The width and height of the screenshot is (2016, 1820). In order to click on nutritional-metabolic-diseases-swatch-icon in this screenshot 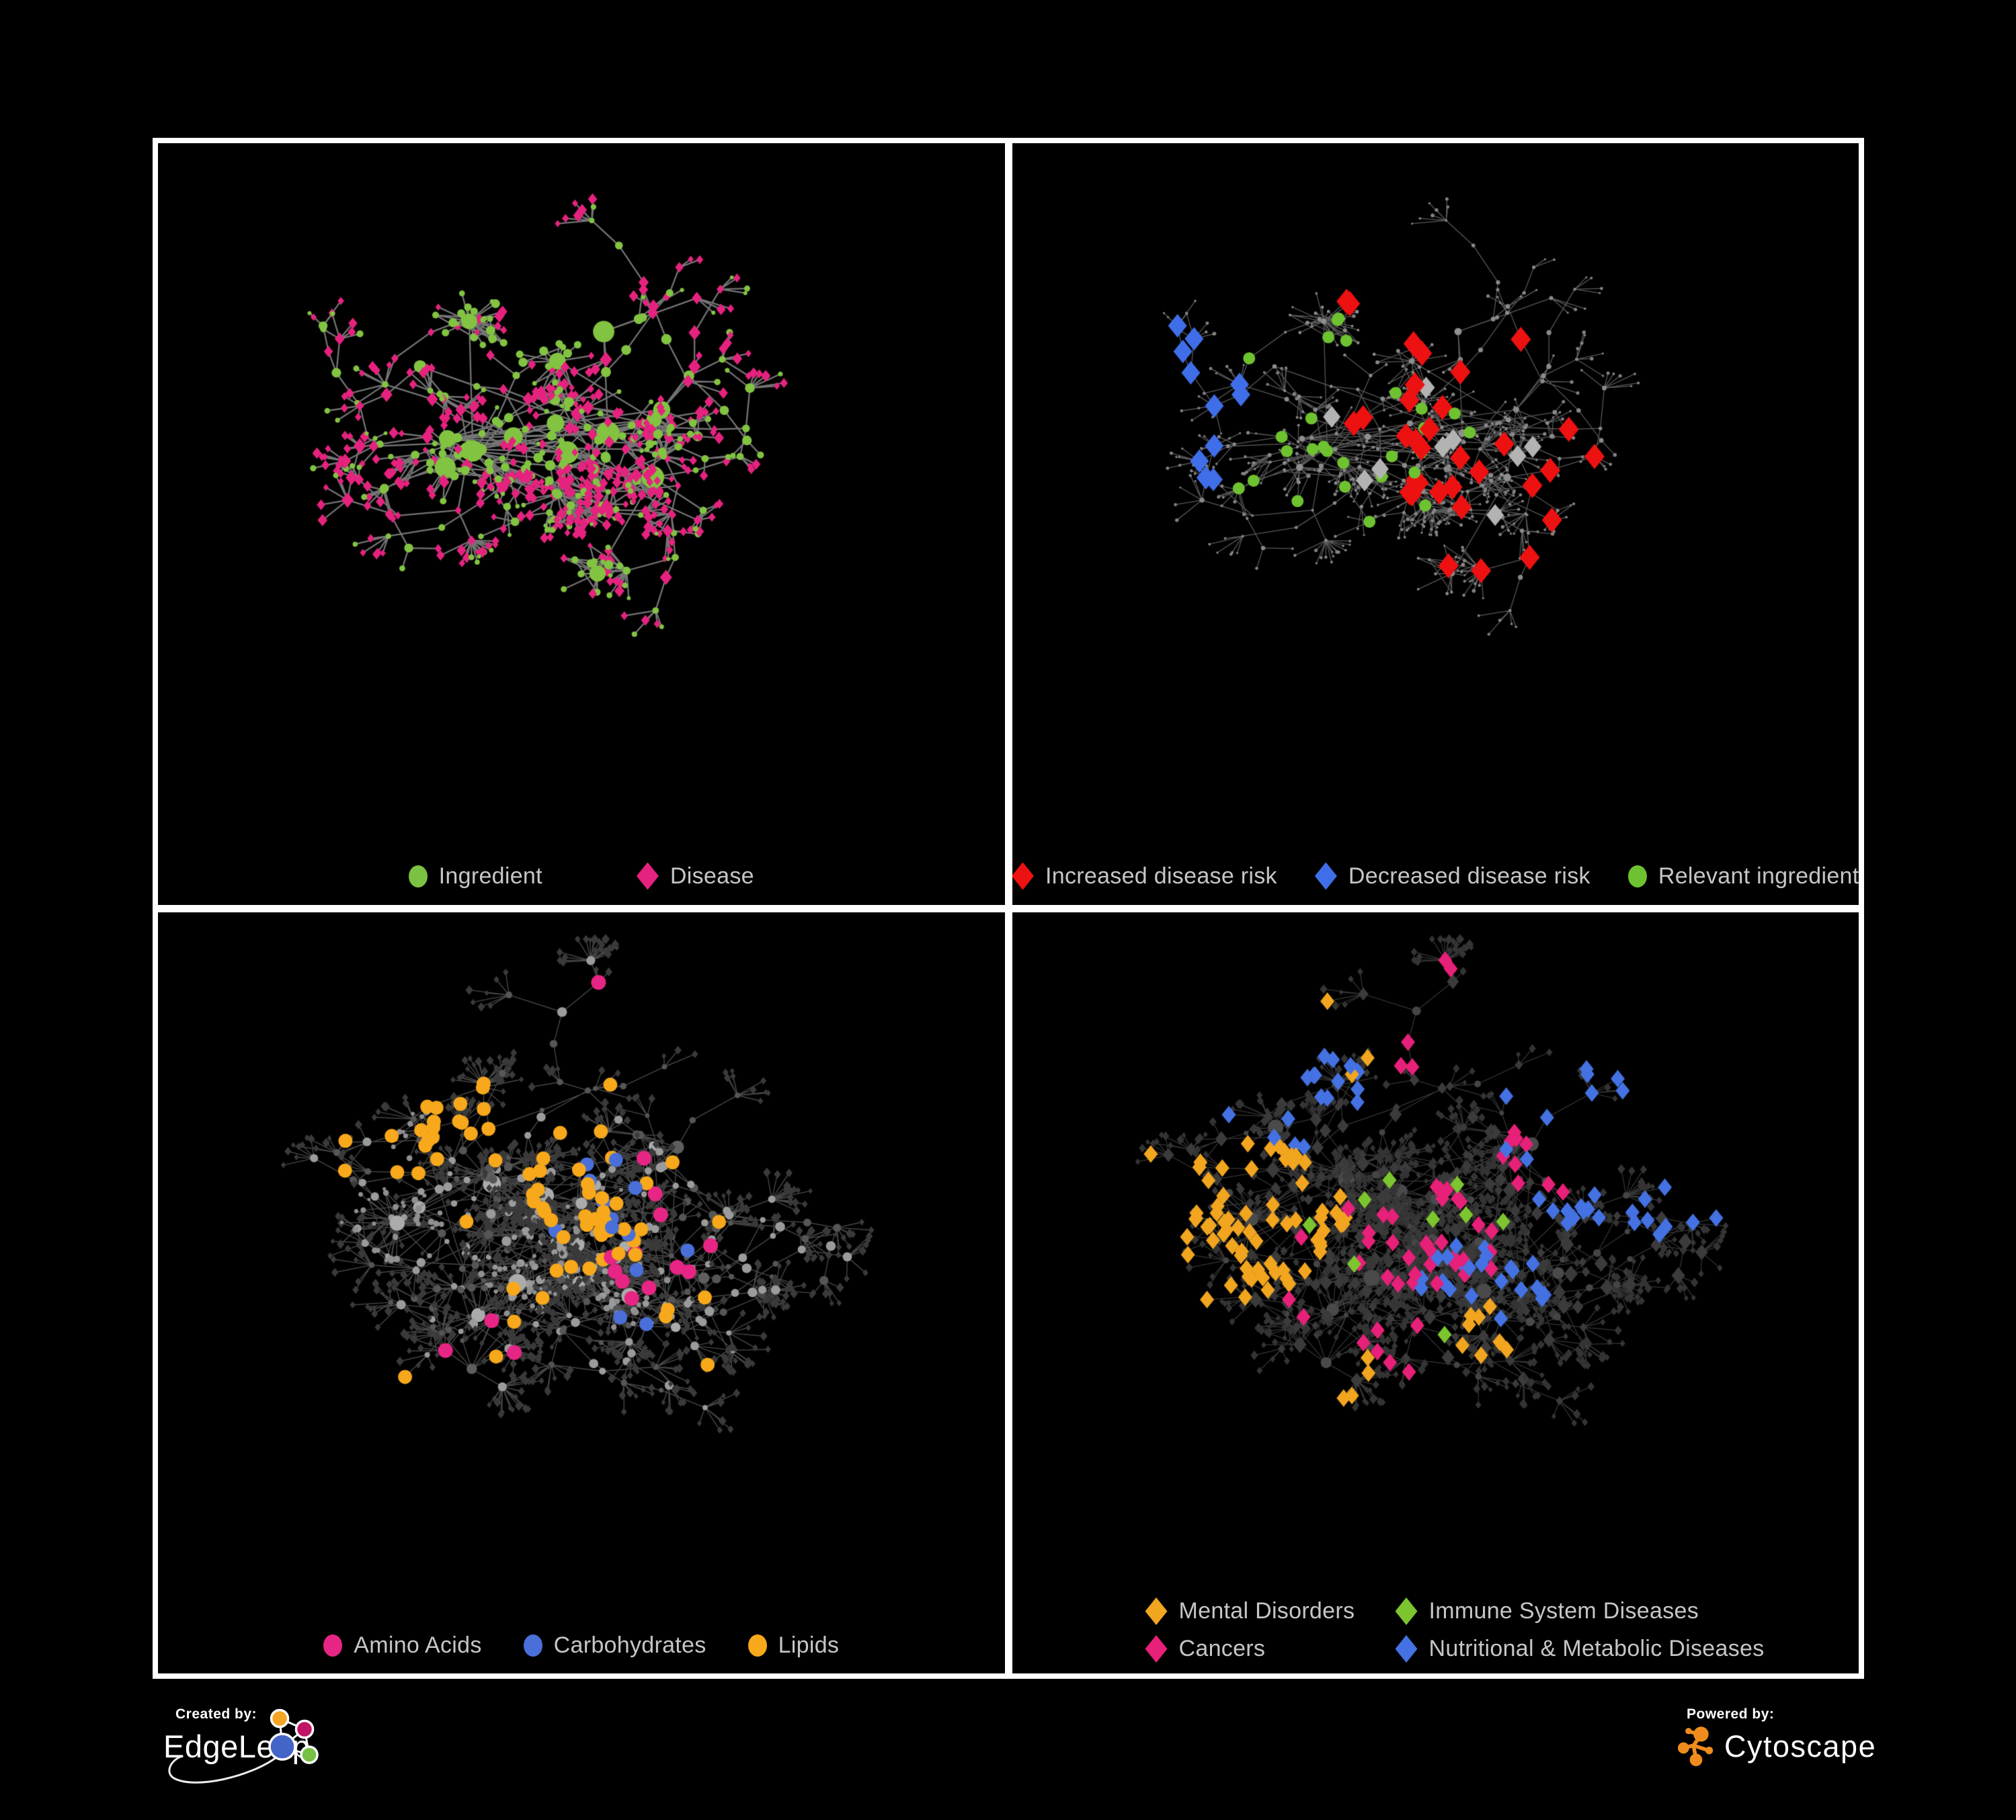, I will do `click(1406, 1649)`.